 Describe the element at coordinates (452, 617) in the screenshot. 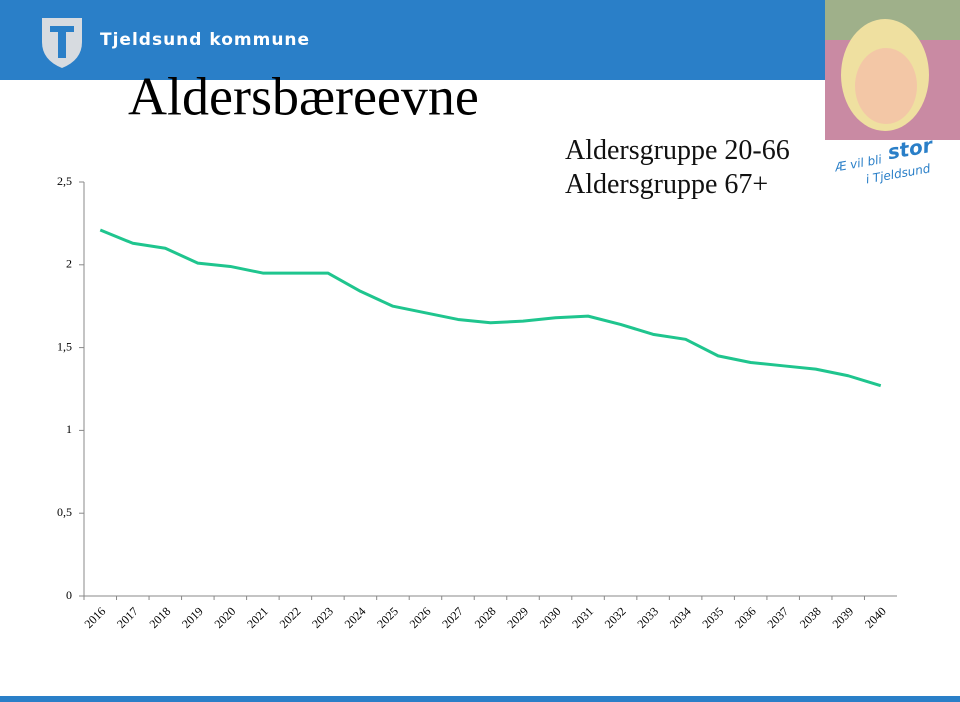

I see `x-tick-label: 2027` at that location.